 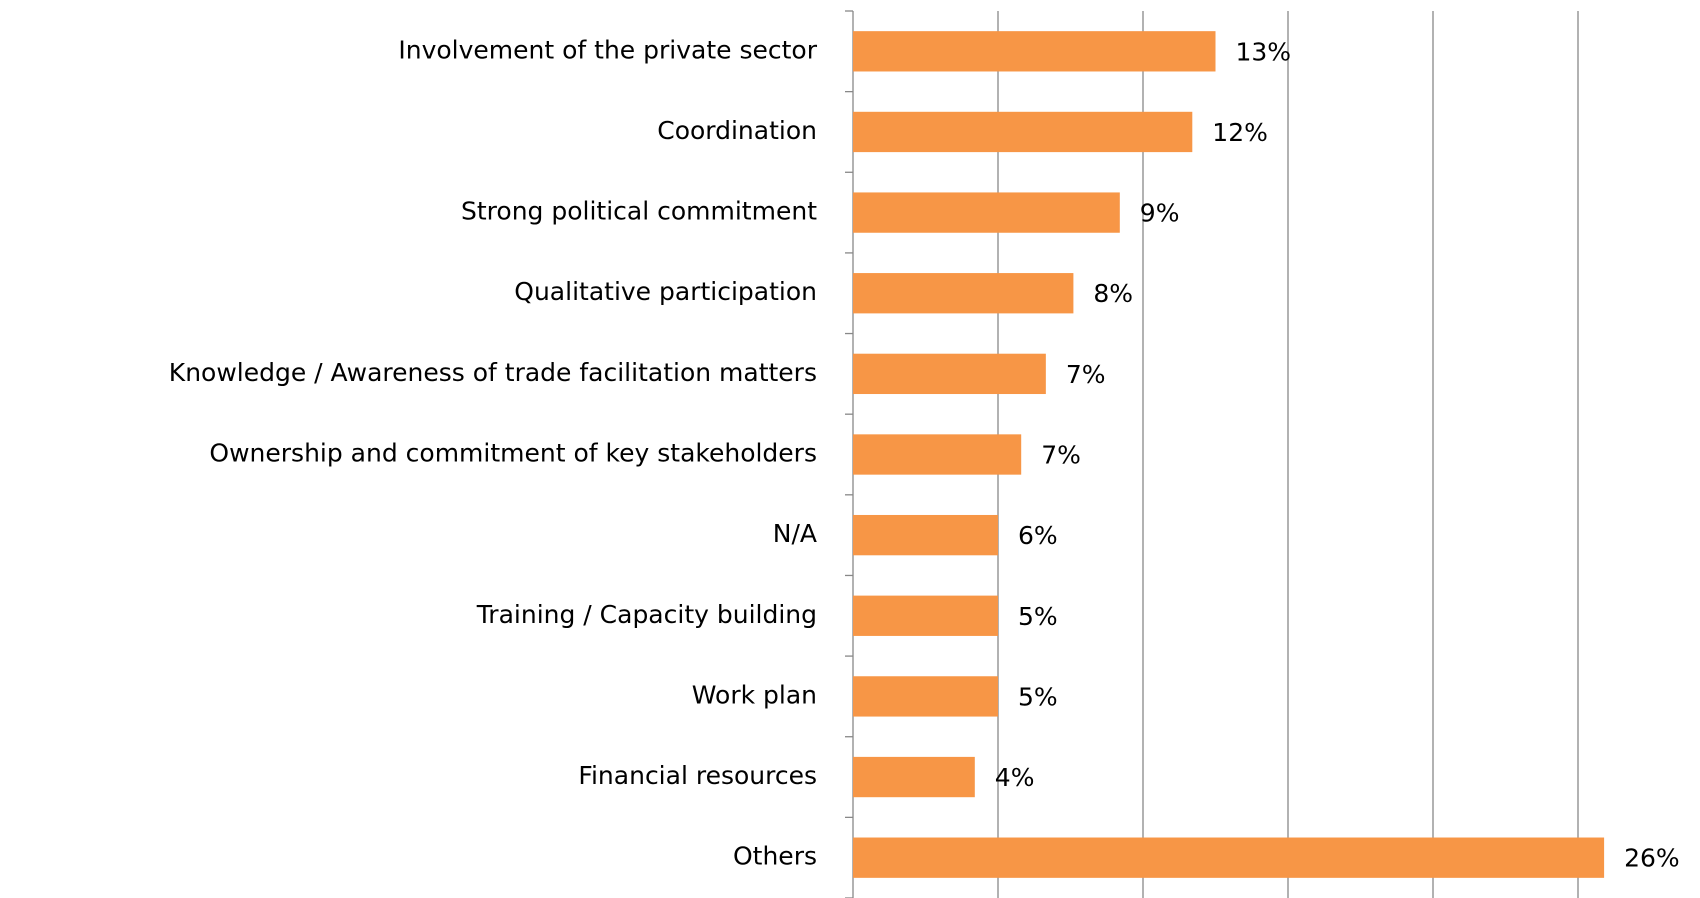 What do you see at coordinates (1264, 51) in the screenshot?
I see `value-label: 13%` at bounding box center [1264, 51].